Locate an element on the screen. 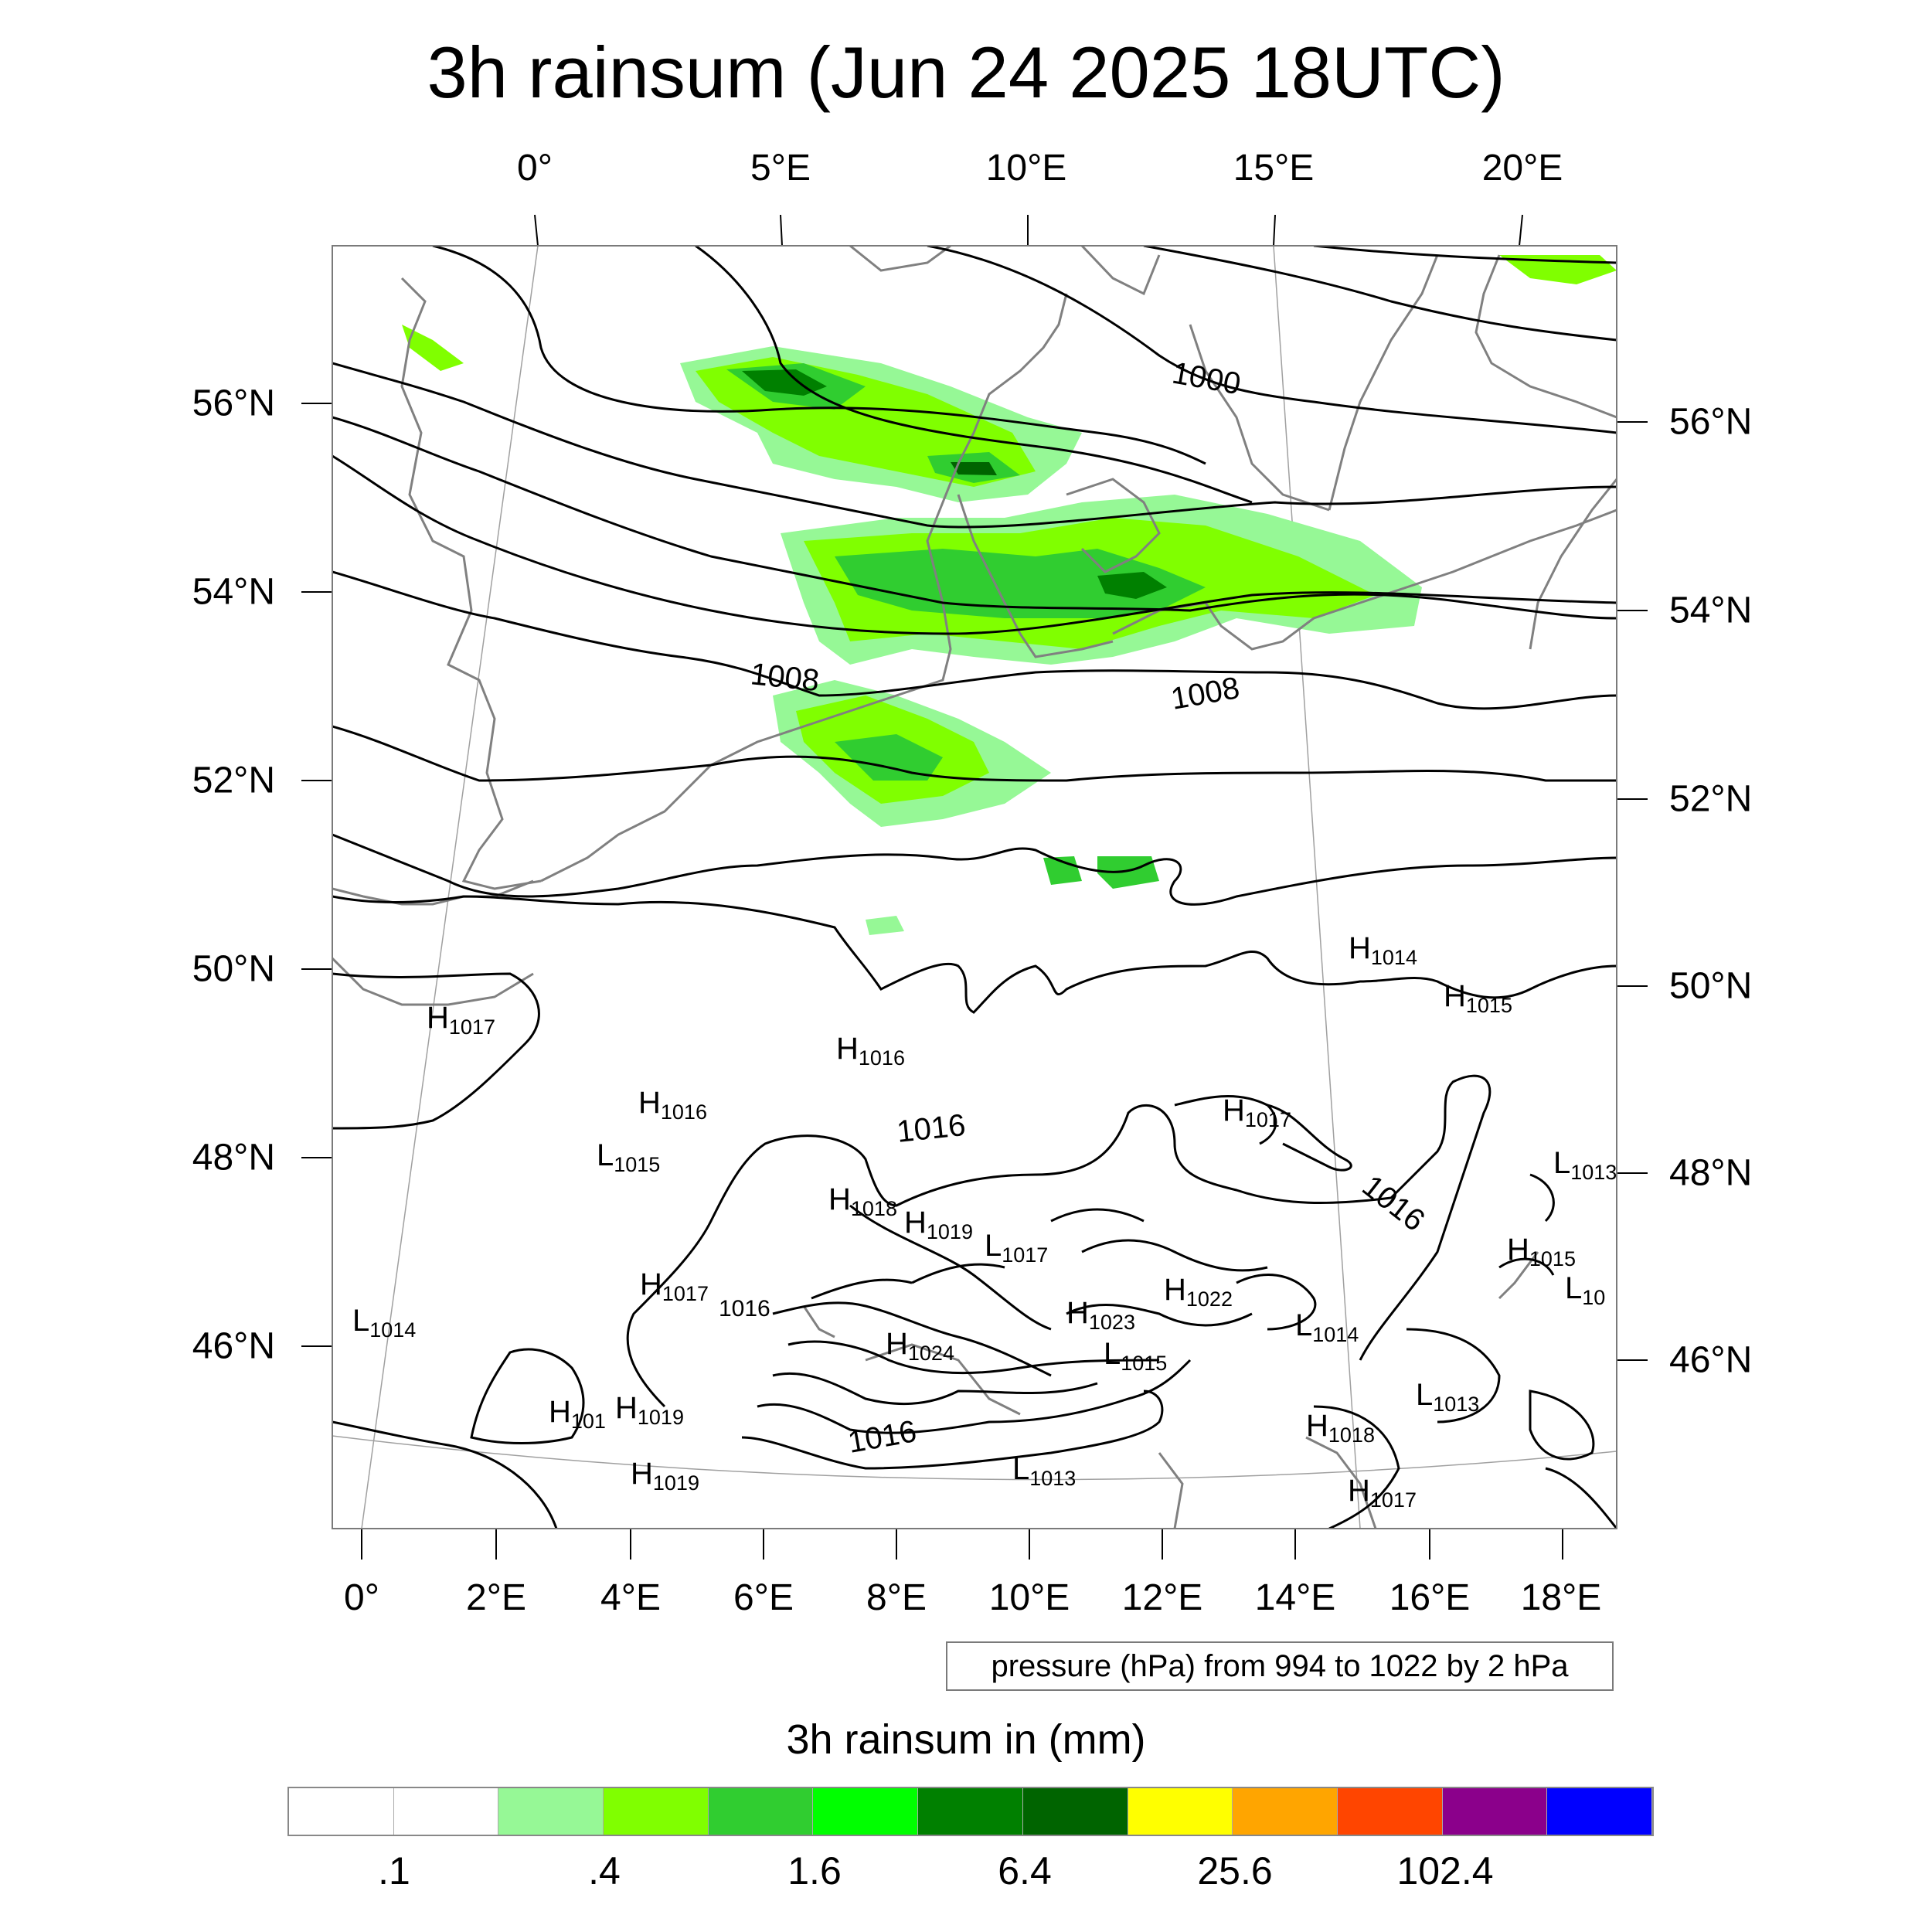  map-title: 3h rainsum (Jun 24 2025 18UTC) is located at coordinates (966, 73).